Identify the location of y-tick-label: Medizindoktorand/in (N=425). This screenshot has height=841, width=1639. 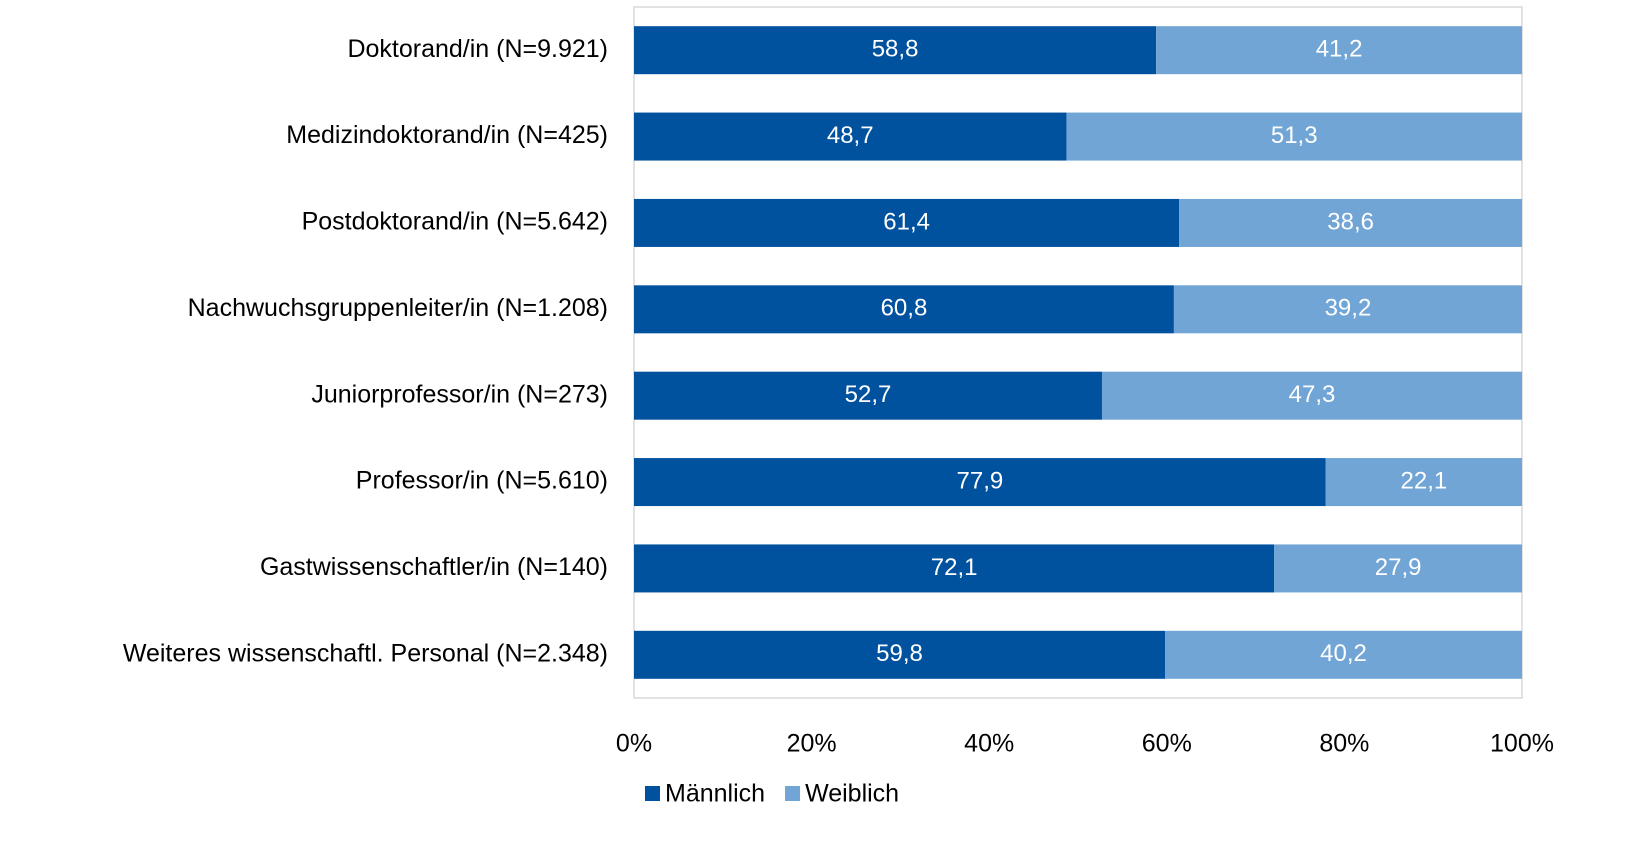
(447, 135).